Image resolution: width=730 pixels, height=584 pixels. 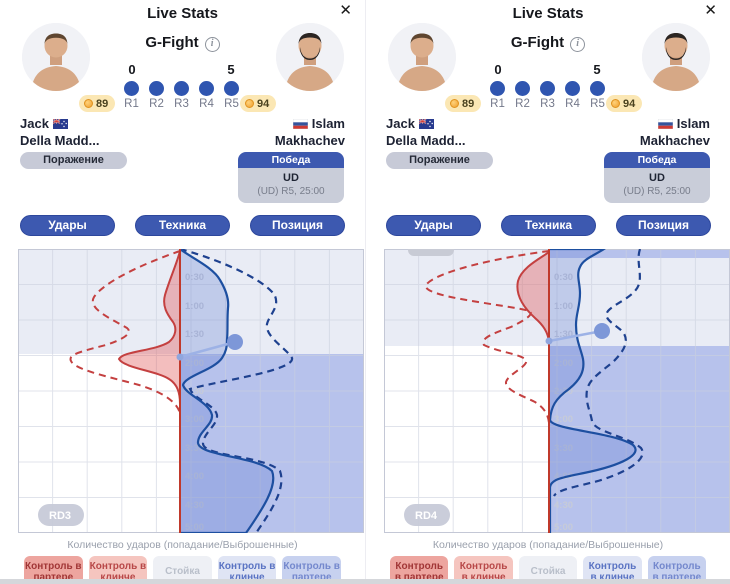 I want to click on result-right-victory: Победа UD (UD) R5, 25:00, so click(x=657, y=177).